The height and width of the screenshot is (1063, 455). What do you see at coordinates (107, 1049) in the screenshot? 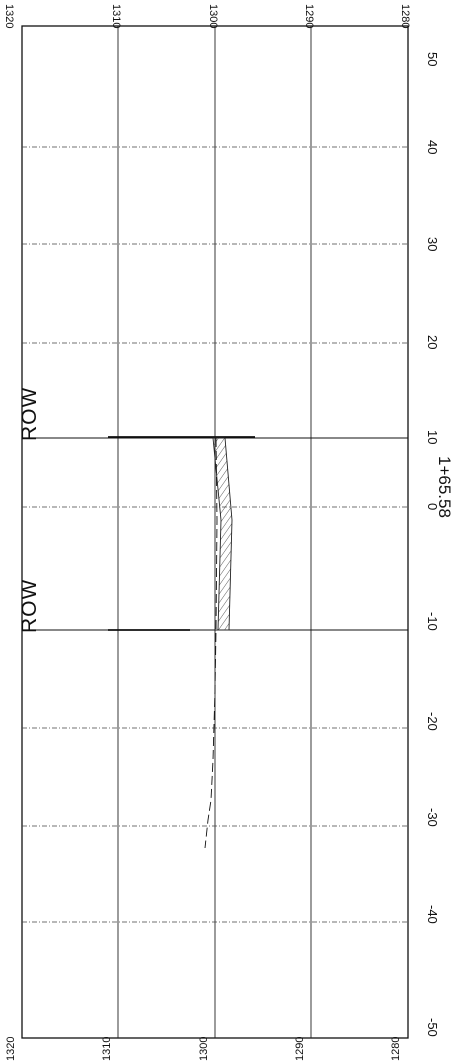
I see `elev-bottom-1310: 1310` at bounding box center [107, 1049].